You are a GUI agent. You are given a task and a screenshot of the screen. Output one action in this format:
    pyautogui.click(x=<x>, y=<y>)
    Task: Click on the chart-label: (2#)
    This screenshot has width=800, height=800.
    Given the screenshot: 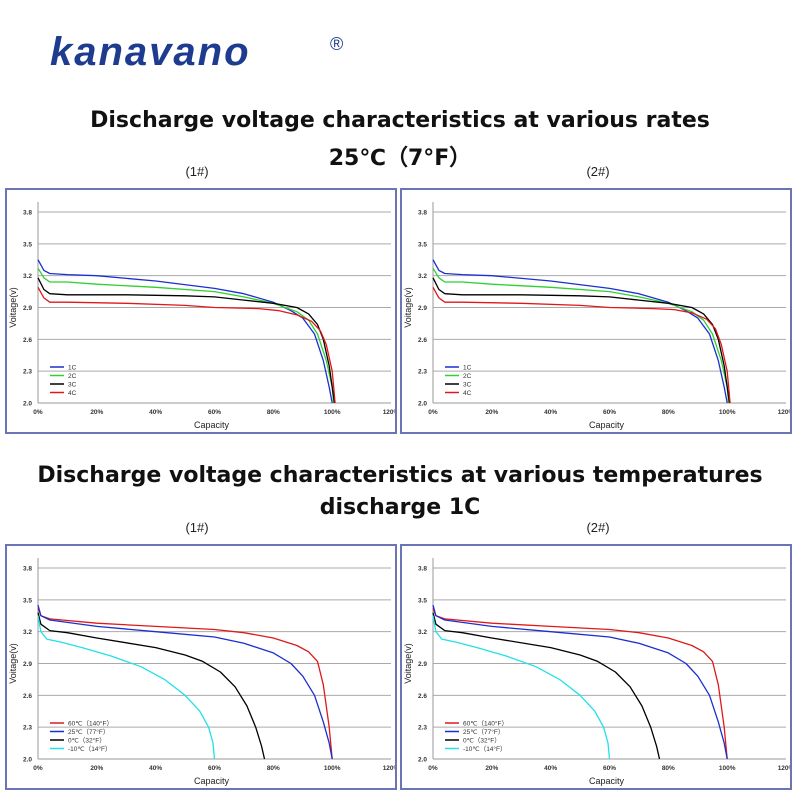 What is the action you would take?
    pyautogui.click(x=598, y=527)
    